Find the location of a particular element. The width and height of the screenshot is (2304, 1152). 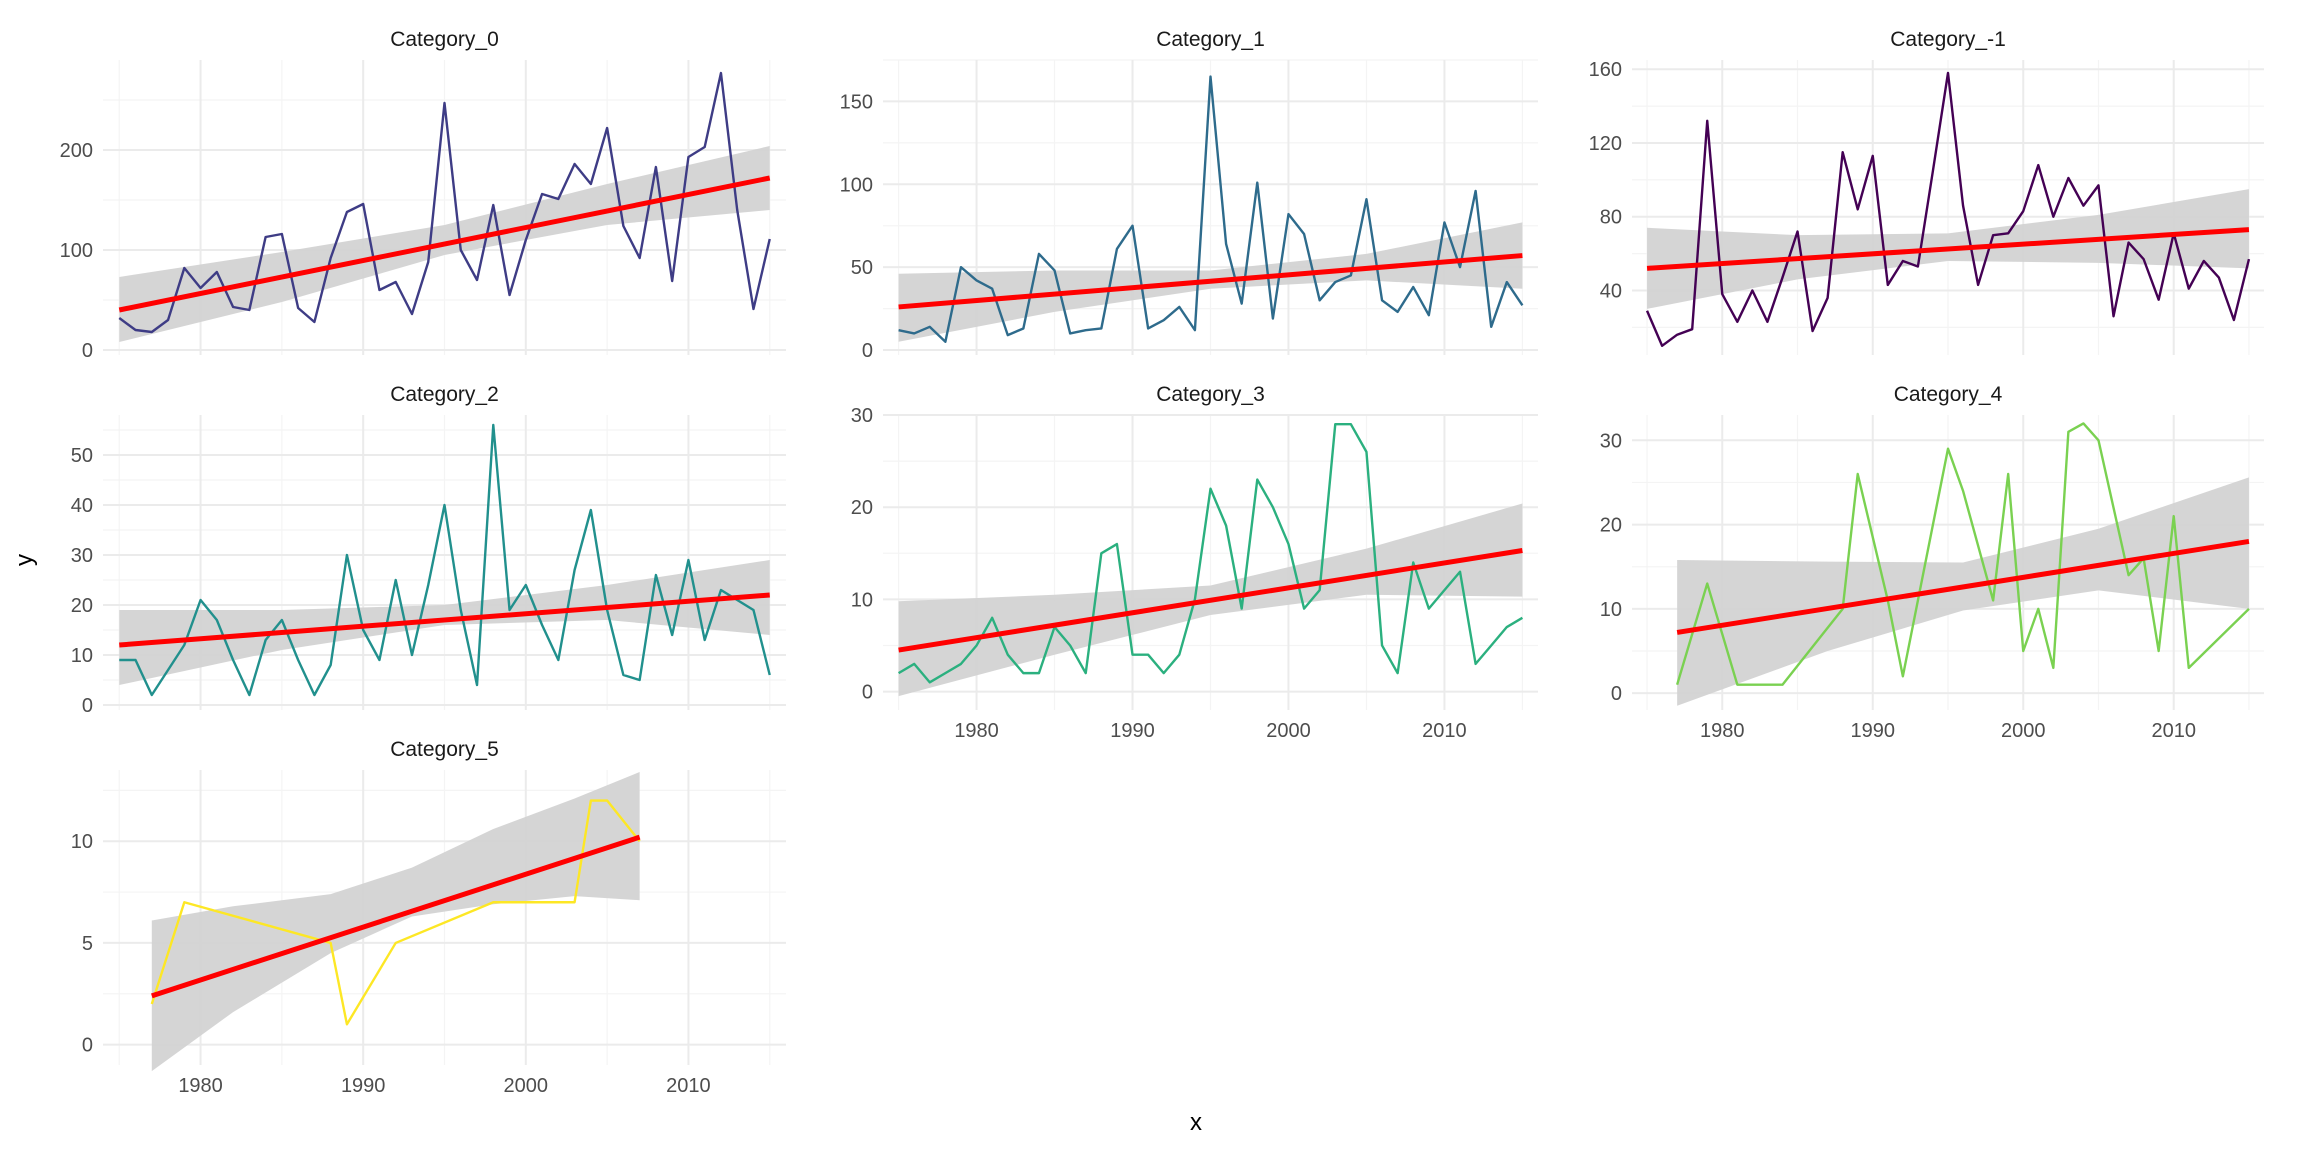

panel-title: Category_0 is located at coordinates (444, 39).